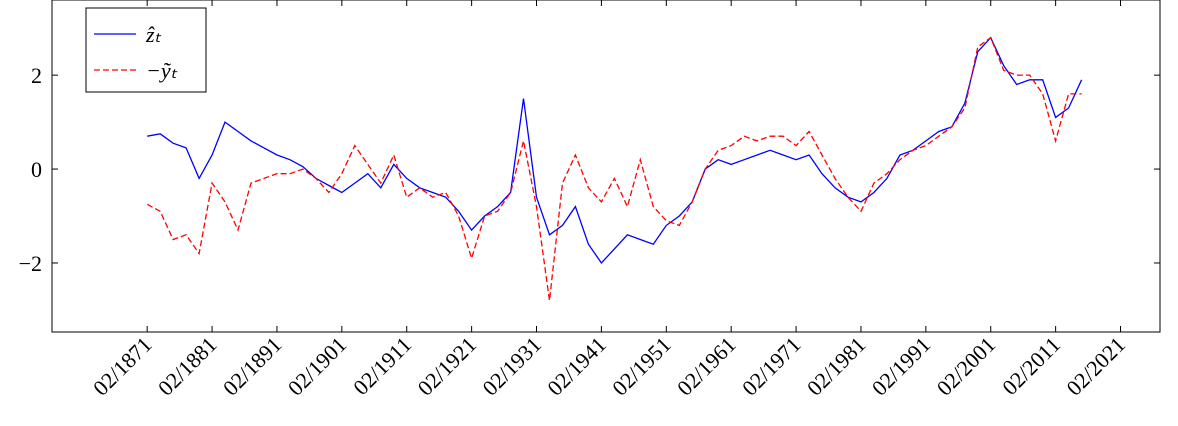  Describe the element at coordinates (641, 366) in the screenshot. I see `x-tick-label: 02/1951` at that location.